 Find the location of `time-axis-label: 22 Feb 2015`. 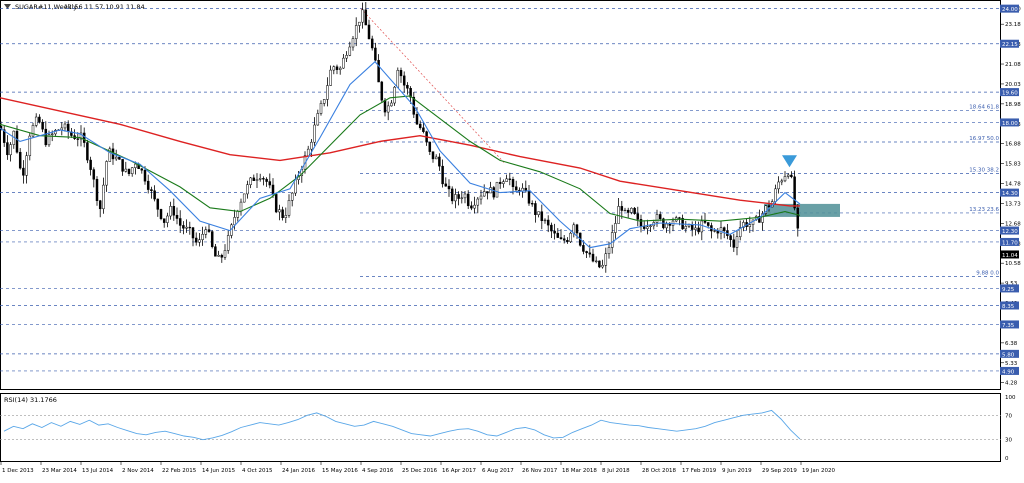

time-axis-label: 22 Feb 2015 is located at coordinates (179, 471).